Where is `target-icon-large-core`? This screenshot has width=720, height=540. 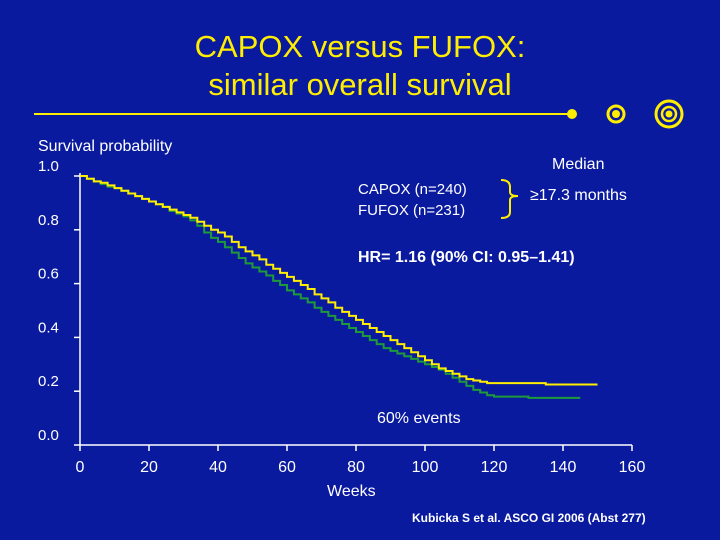
target-icon-large-core is located at coordinates (669, 114).